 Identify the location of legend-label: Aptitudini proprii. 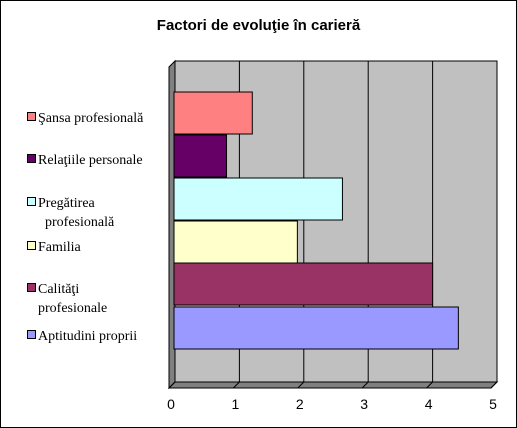
(88, 336).